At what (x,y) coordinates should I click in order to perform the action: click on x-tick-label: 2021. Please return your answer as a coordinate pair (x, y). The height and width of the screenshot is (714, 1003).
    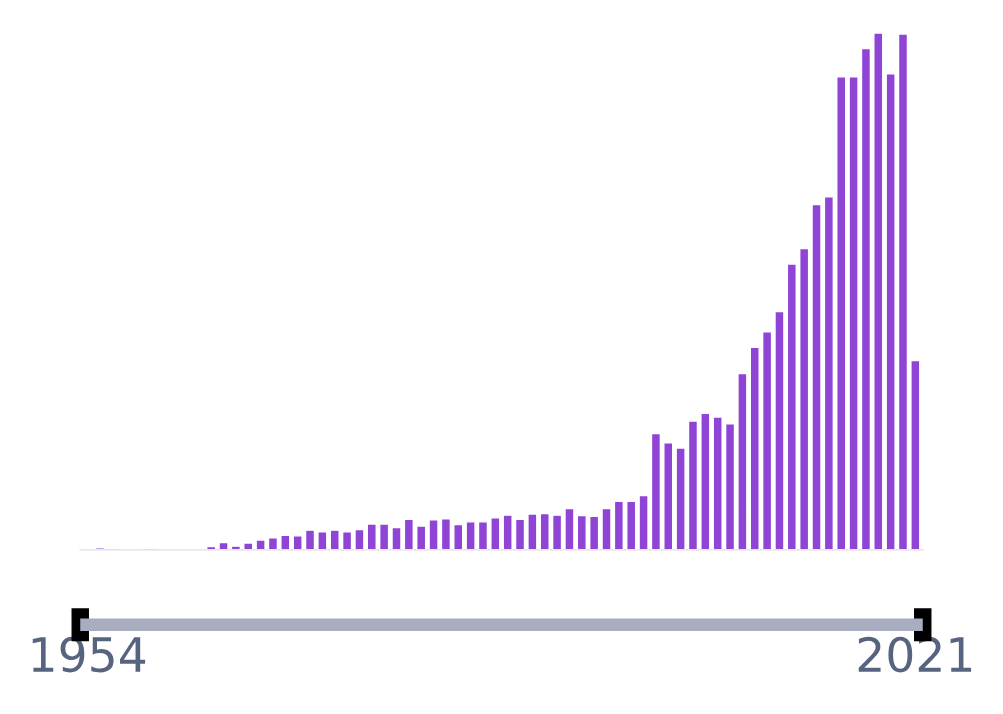
    Looking at the image, I should click on (915, 654).